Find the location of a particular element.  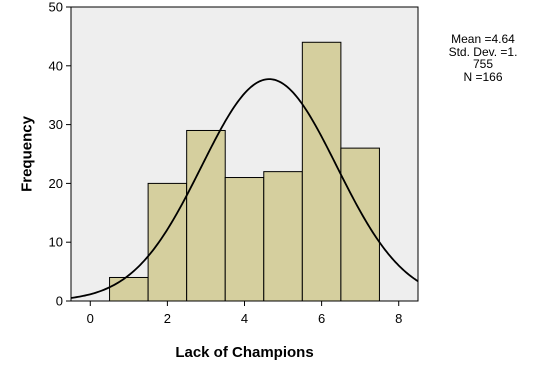

y-tick-label-50: 50 is located at coordinates (56, 7).